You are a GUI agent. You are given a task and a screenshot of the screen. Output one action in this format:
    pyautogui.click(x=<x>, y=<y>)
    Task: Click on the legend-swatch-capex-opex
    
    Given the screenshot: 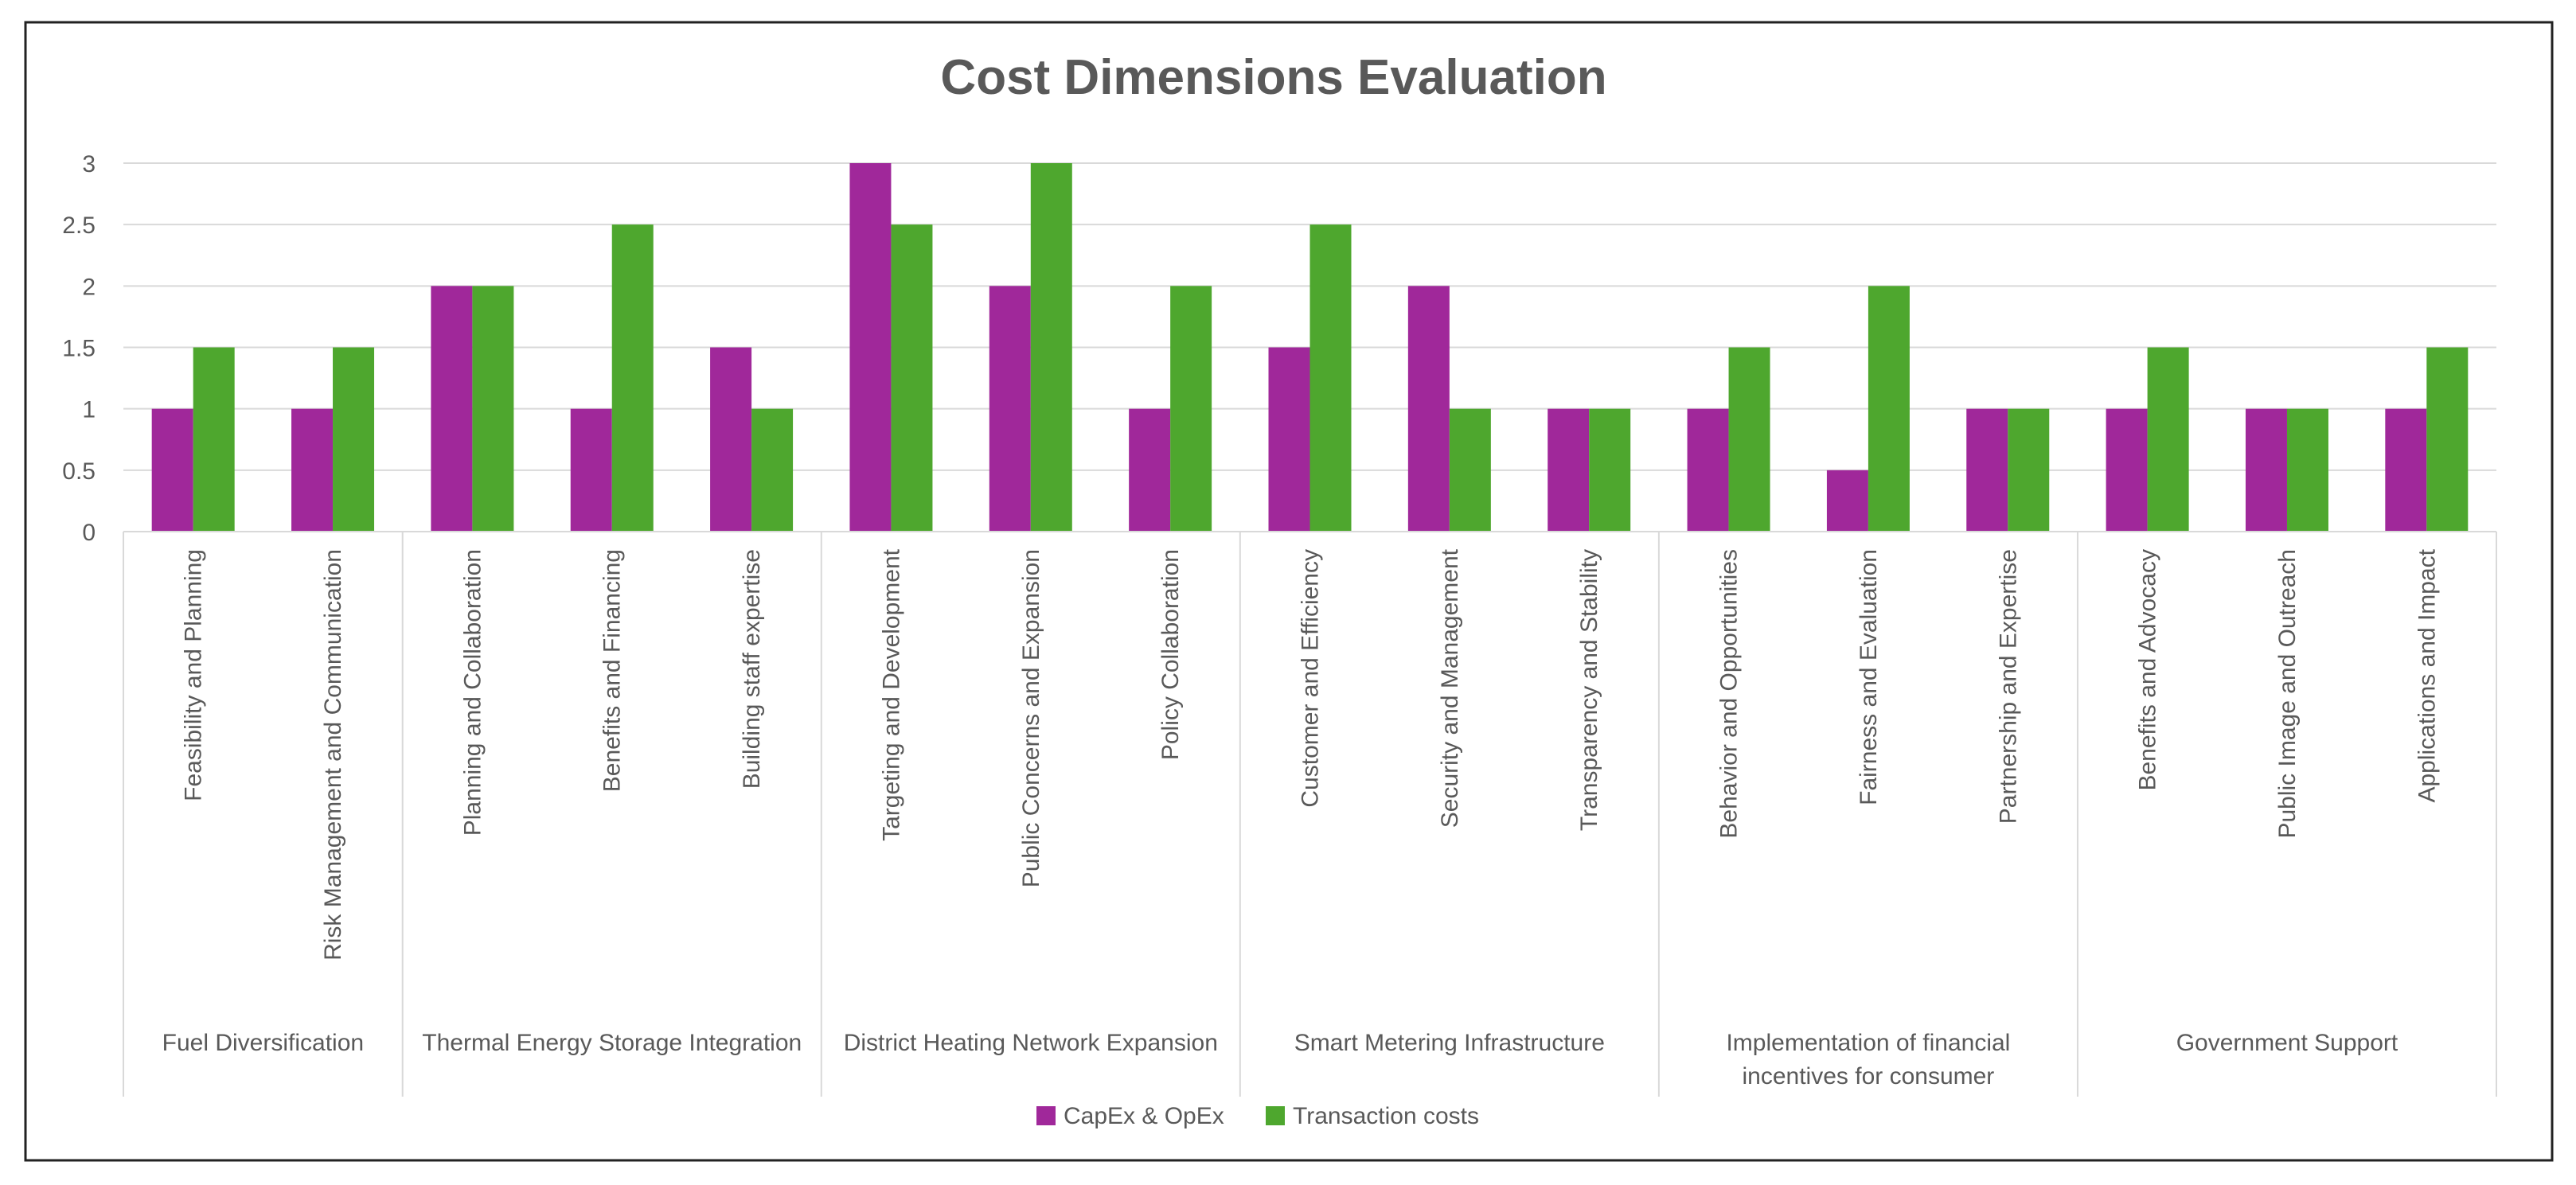 What is the action you would take?
    pyautogui.click(x=1046, y=1115)
    